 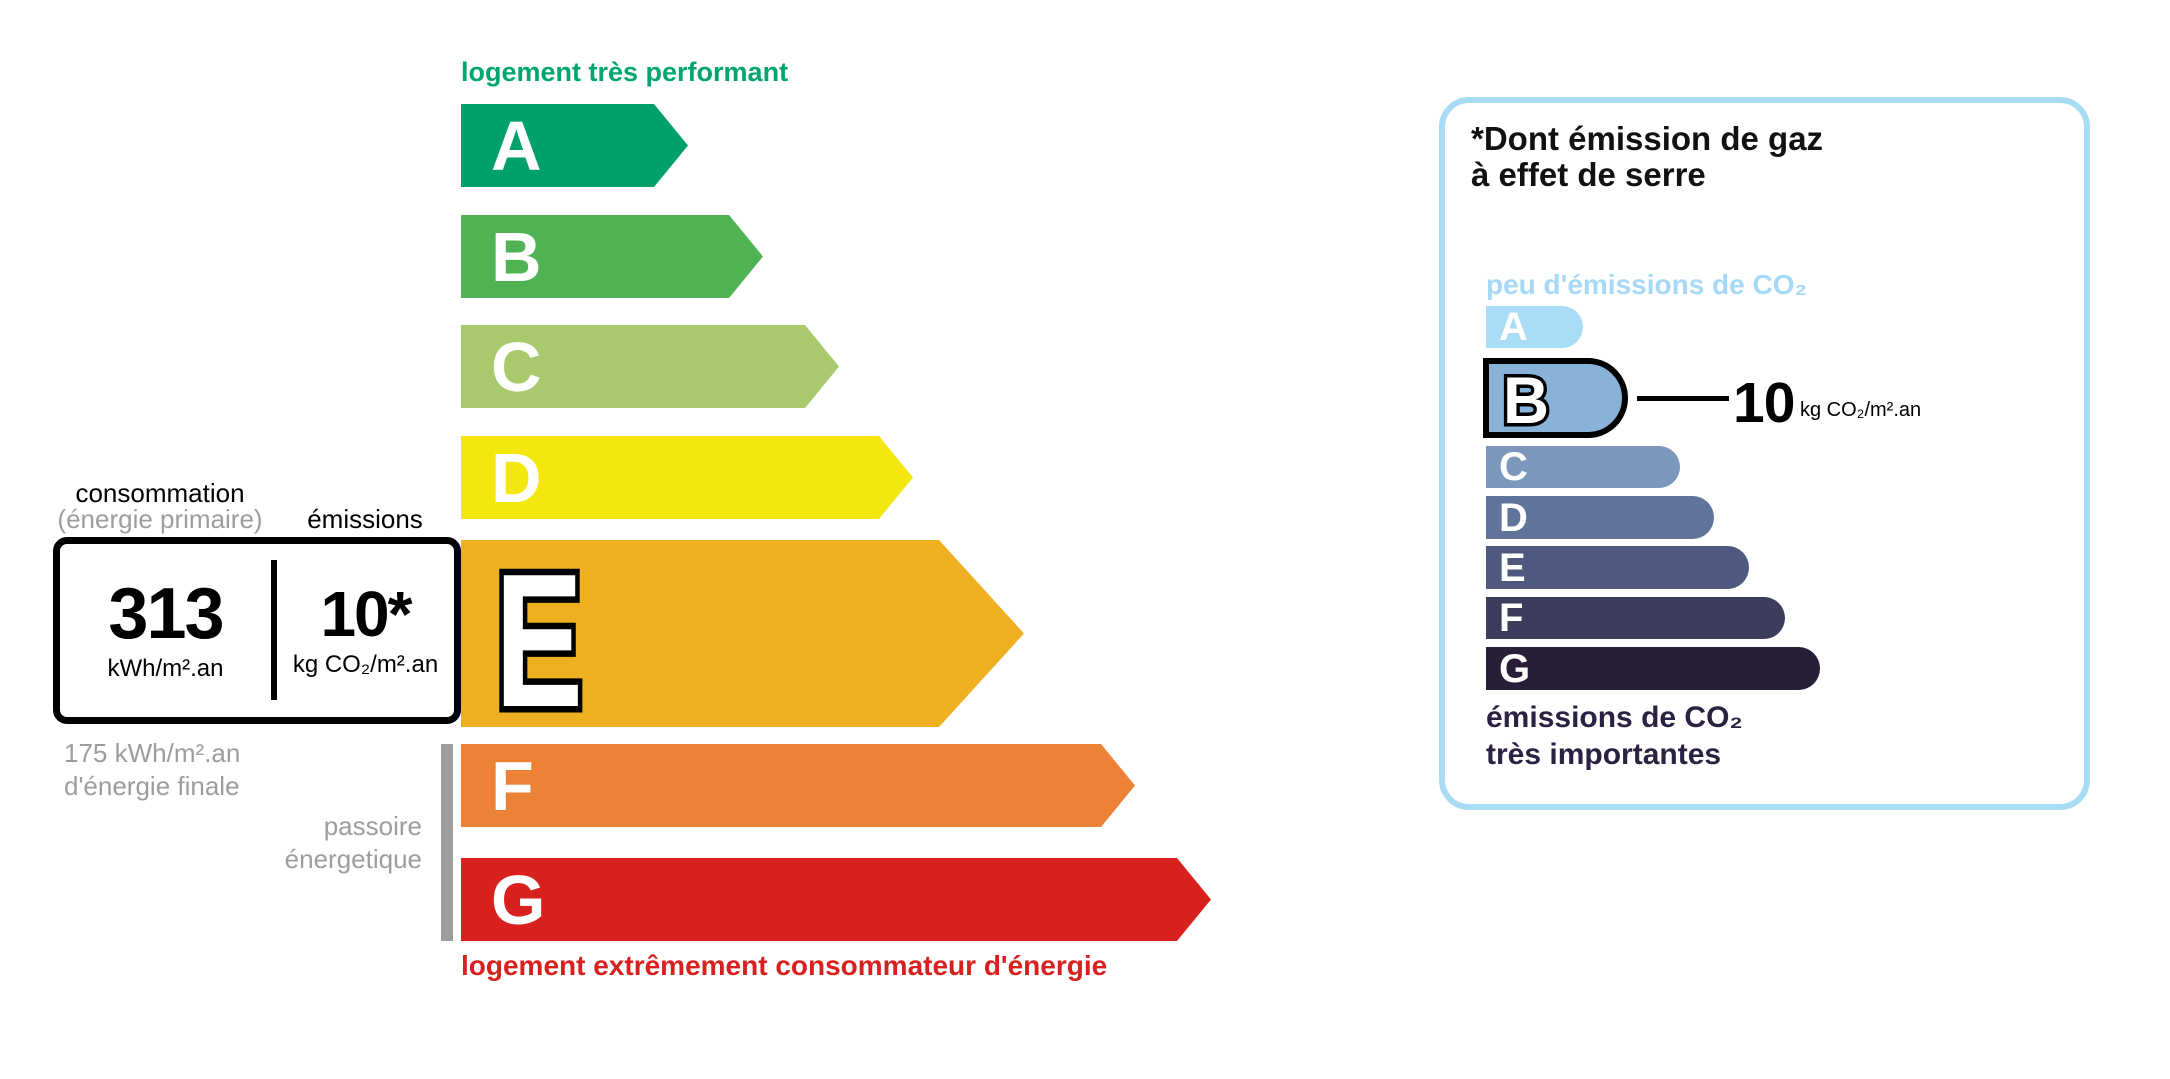 What do you see at coordinates (165, 668) in the screenshot?
I see `consumption-unit: kWh/m².an` at bounding box center [165, 668].